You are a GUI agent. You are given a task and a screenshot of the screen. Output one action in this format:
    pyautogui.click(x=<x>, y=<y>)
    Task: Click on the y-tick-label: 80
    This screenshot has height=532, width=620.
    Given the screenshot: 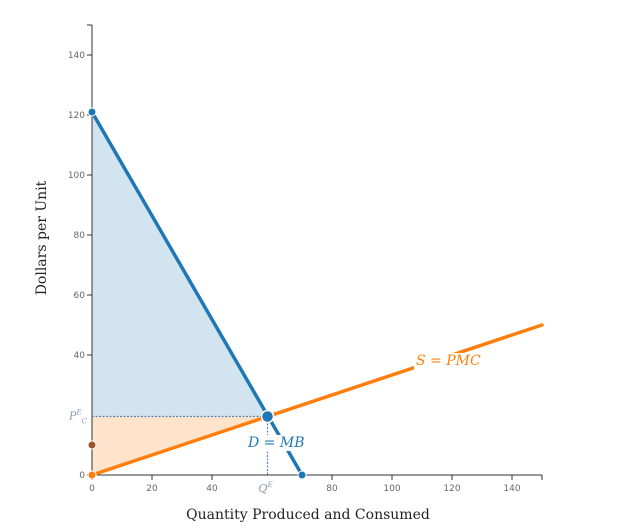 What is the action you would take?
    pyautogui.click(x=80, y=236)
    